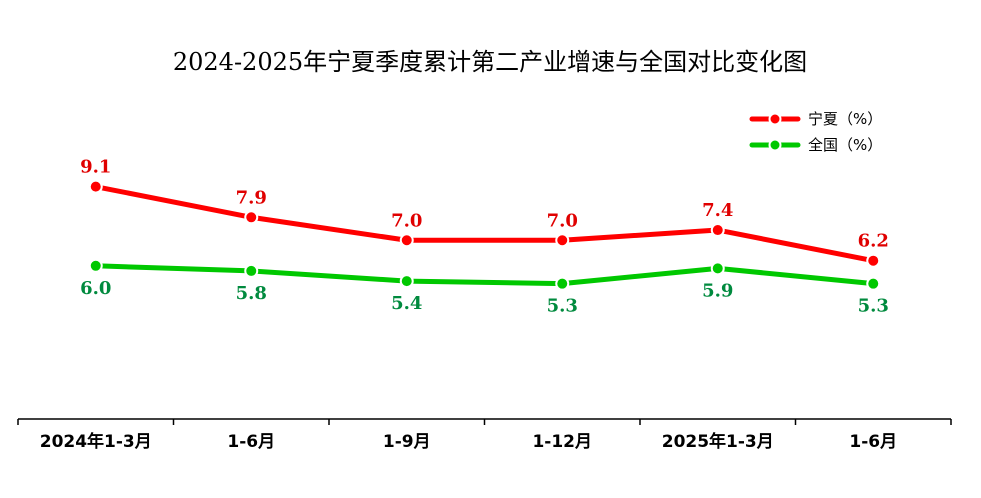 This screenshot has height=498, width=981. Describe the element at coordinates (95, 288) in the screenshot. I see `data-label: 6.0` at that location.